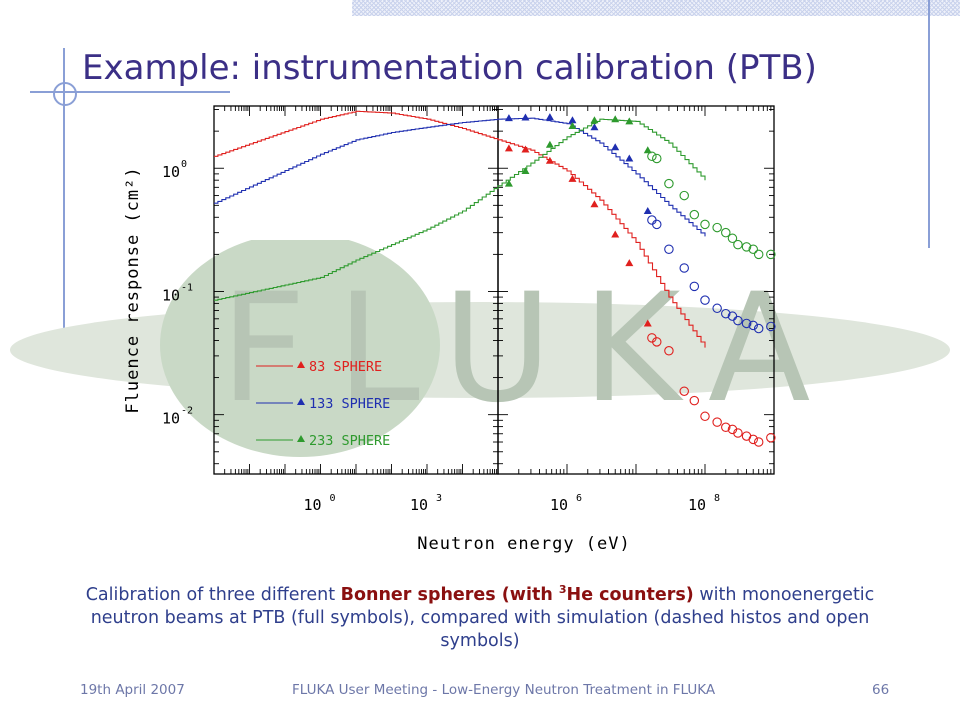  I want to click on x-tick-label-exponent: 8, so click(717, 498).